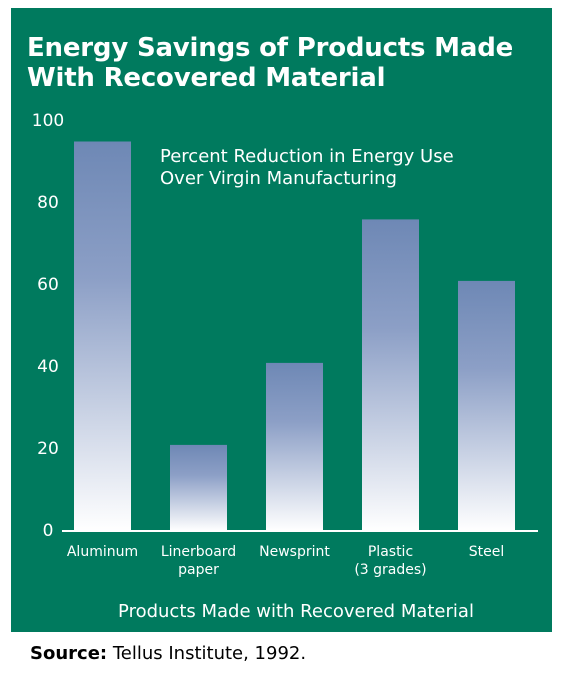  I want to click on x-tick-label: Steel, so click(487, 552).